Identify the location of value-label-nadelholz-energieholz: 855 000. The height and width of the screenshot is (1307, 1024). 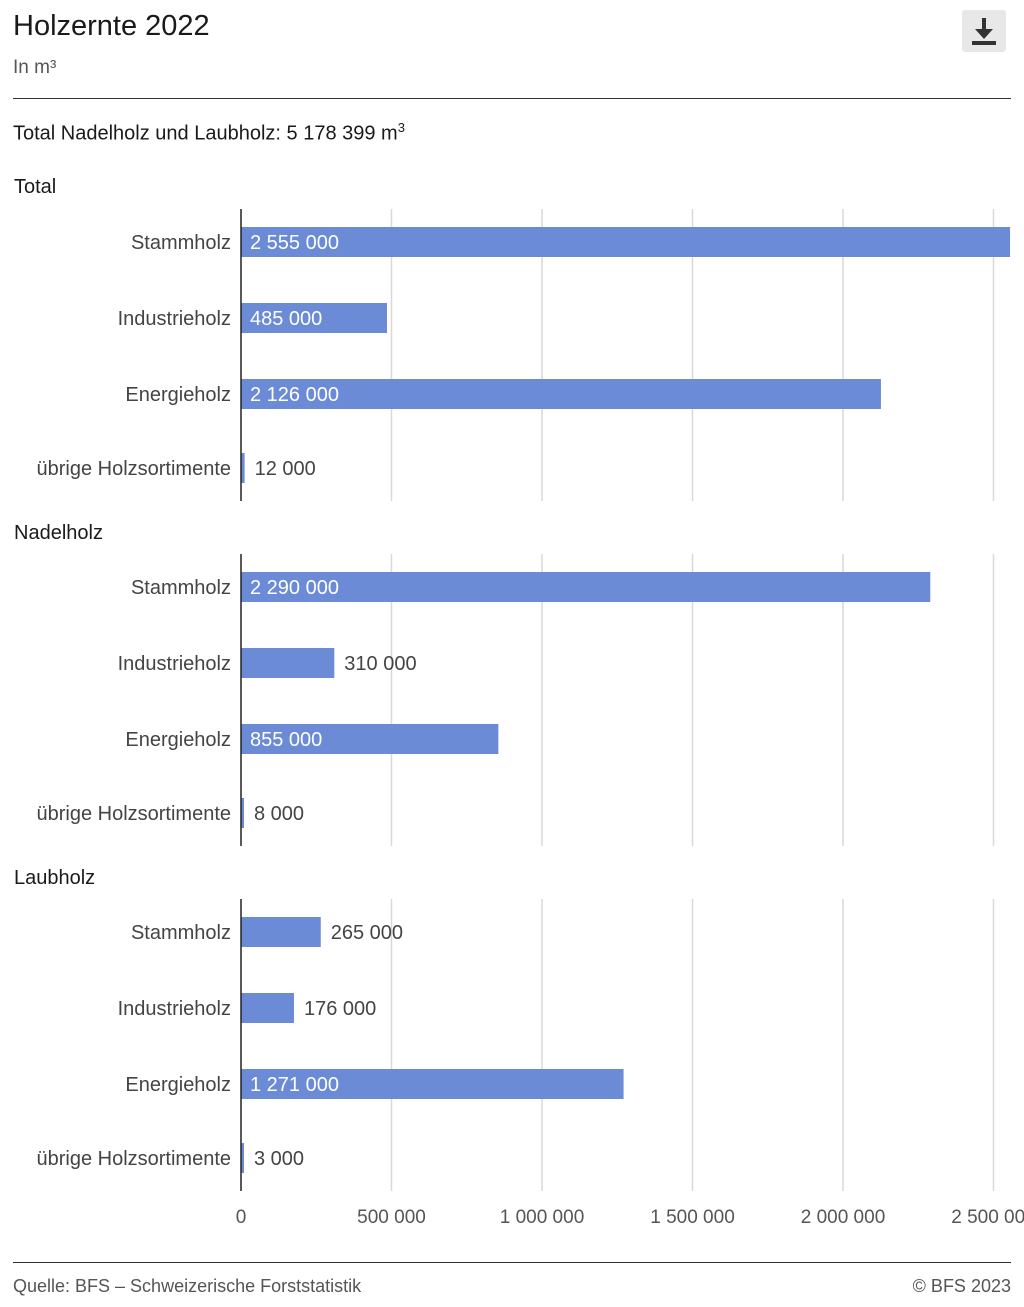
(286, 740).